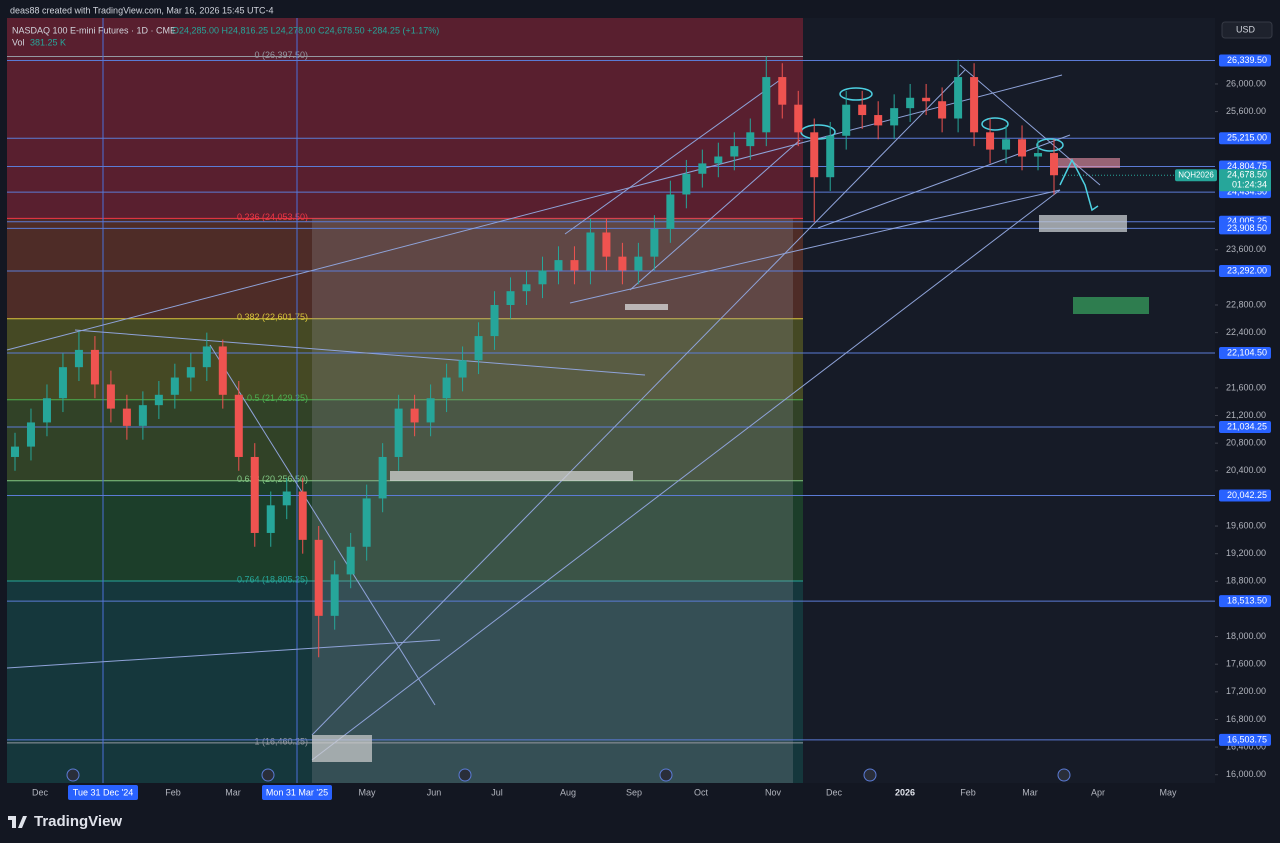  I want to click on price-tag, so click(1245, 180).